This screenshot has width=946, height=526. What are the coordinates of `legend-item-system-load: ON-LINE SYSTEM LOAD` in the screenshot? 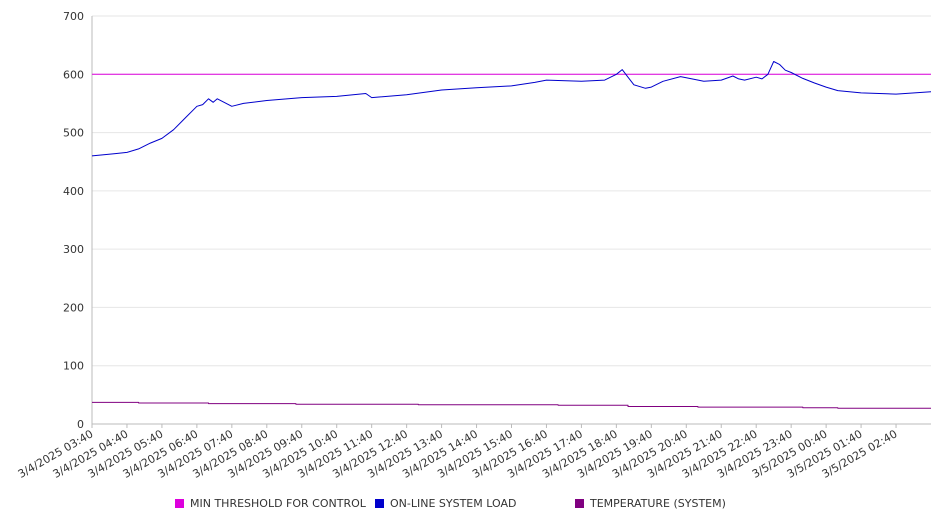 It's located at (445, 503).